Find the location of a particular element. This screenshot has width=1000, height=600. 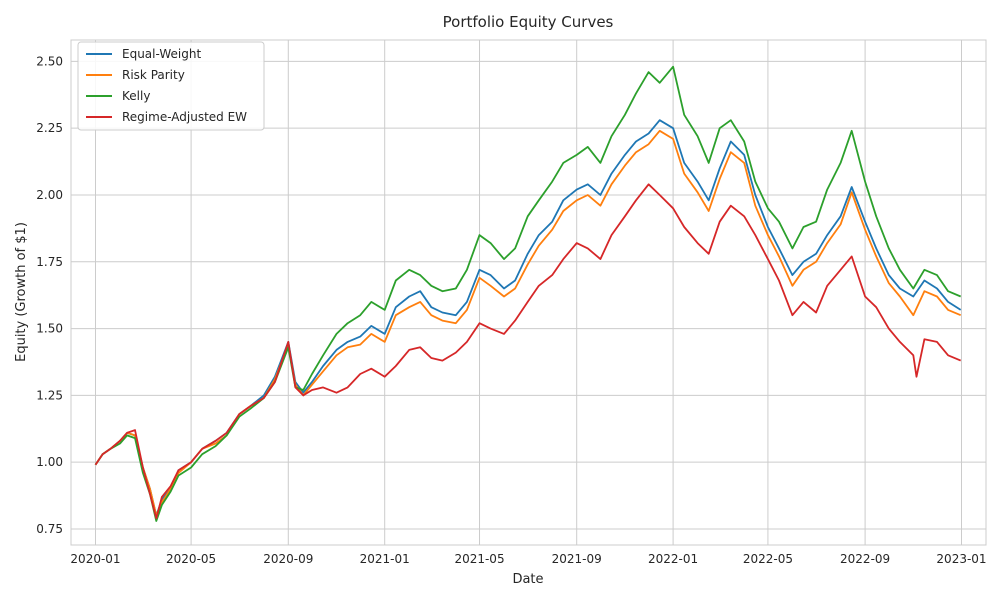

x-tick-label: 2020-09 is located at coordinates (288, 559).